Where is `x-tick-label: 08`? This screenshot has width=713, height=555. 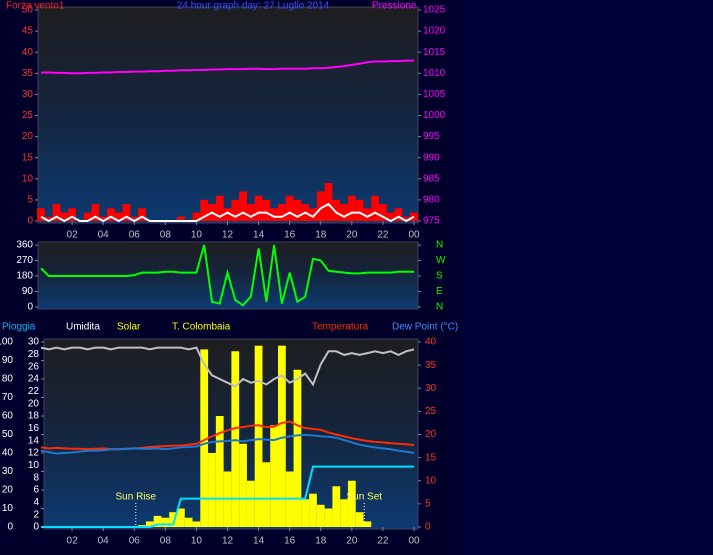
x-tick-label: 08 is located at coordinates (166, 235).